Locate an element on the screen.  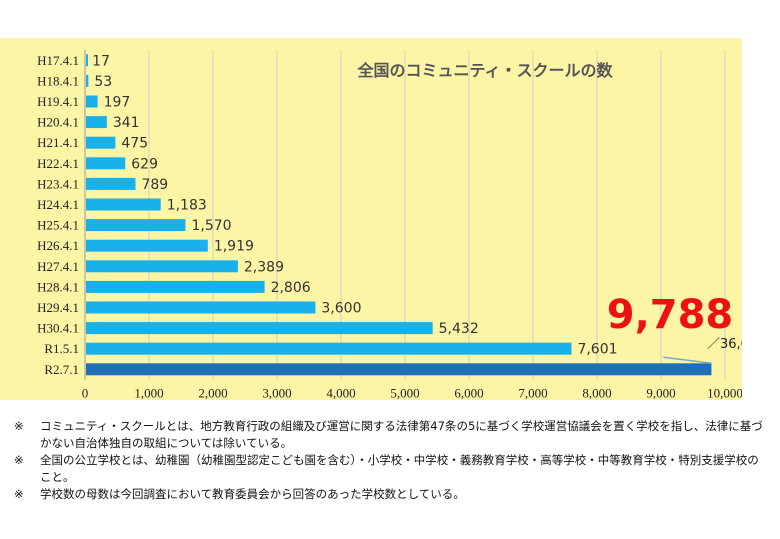
x-tick-label: 3,000 is located at coordinates (276, 393).